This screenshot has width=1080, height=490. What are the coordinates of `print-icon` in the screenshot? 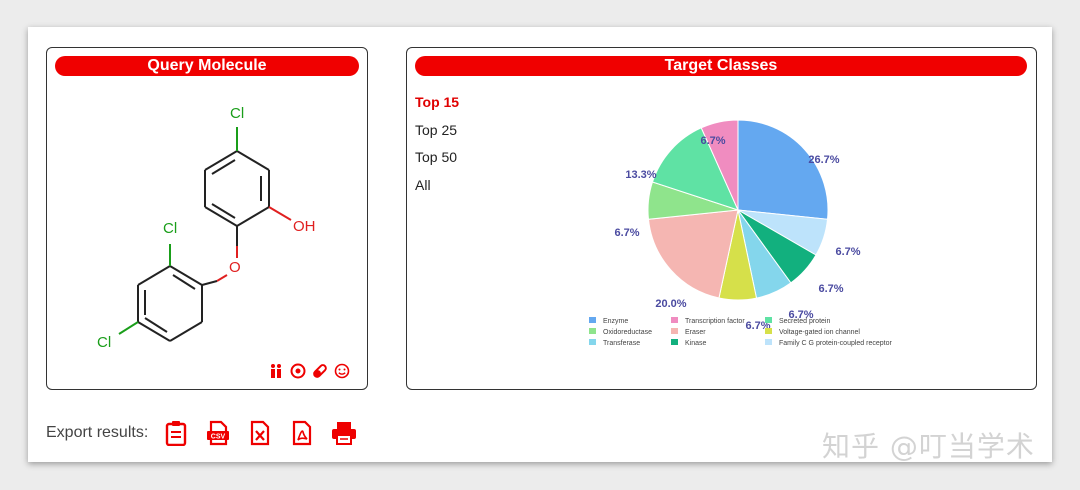 It's located at (344, 433).